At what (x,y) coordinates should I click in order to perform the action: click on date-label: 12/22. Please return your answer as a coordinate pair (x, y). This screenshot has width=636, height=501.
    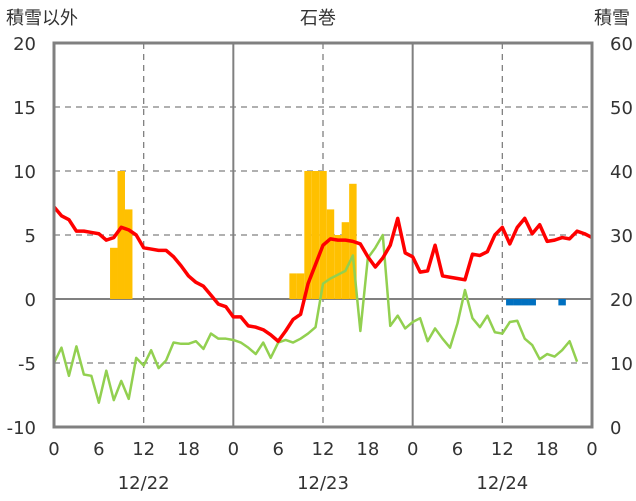
    Looking at the image, I should click on (144, 483).